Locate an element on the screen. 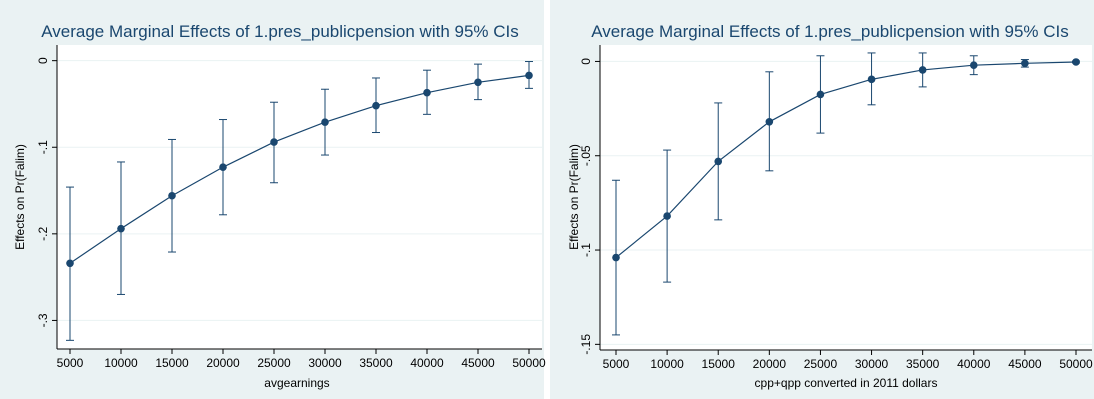  y-tick-label: -.15 is located at coordinates (586, 344).